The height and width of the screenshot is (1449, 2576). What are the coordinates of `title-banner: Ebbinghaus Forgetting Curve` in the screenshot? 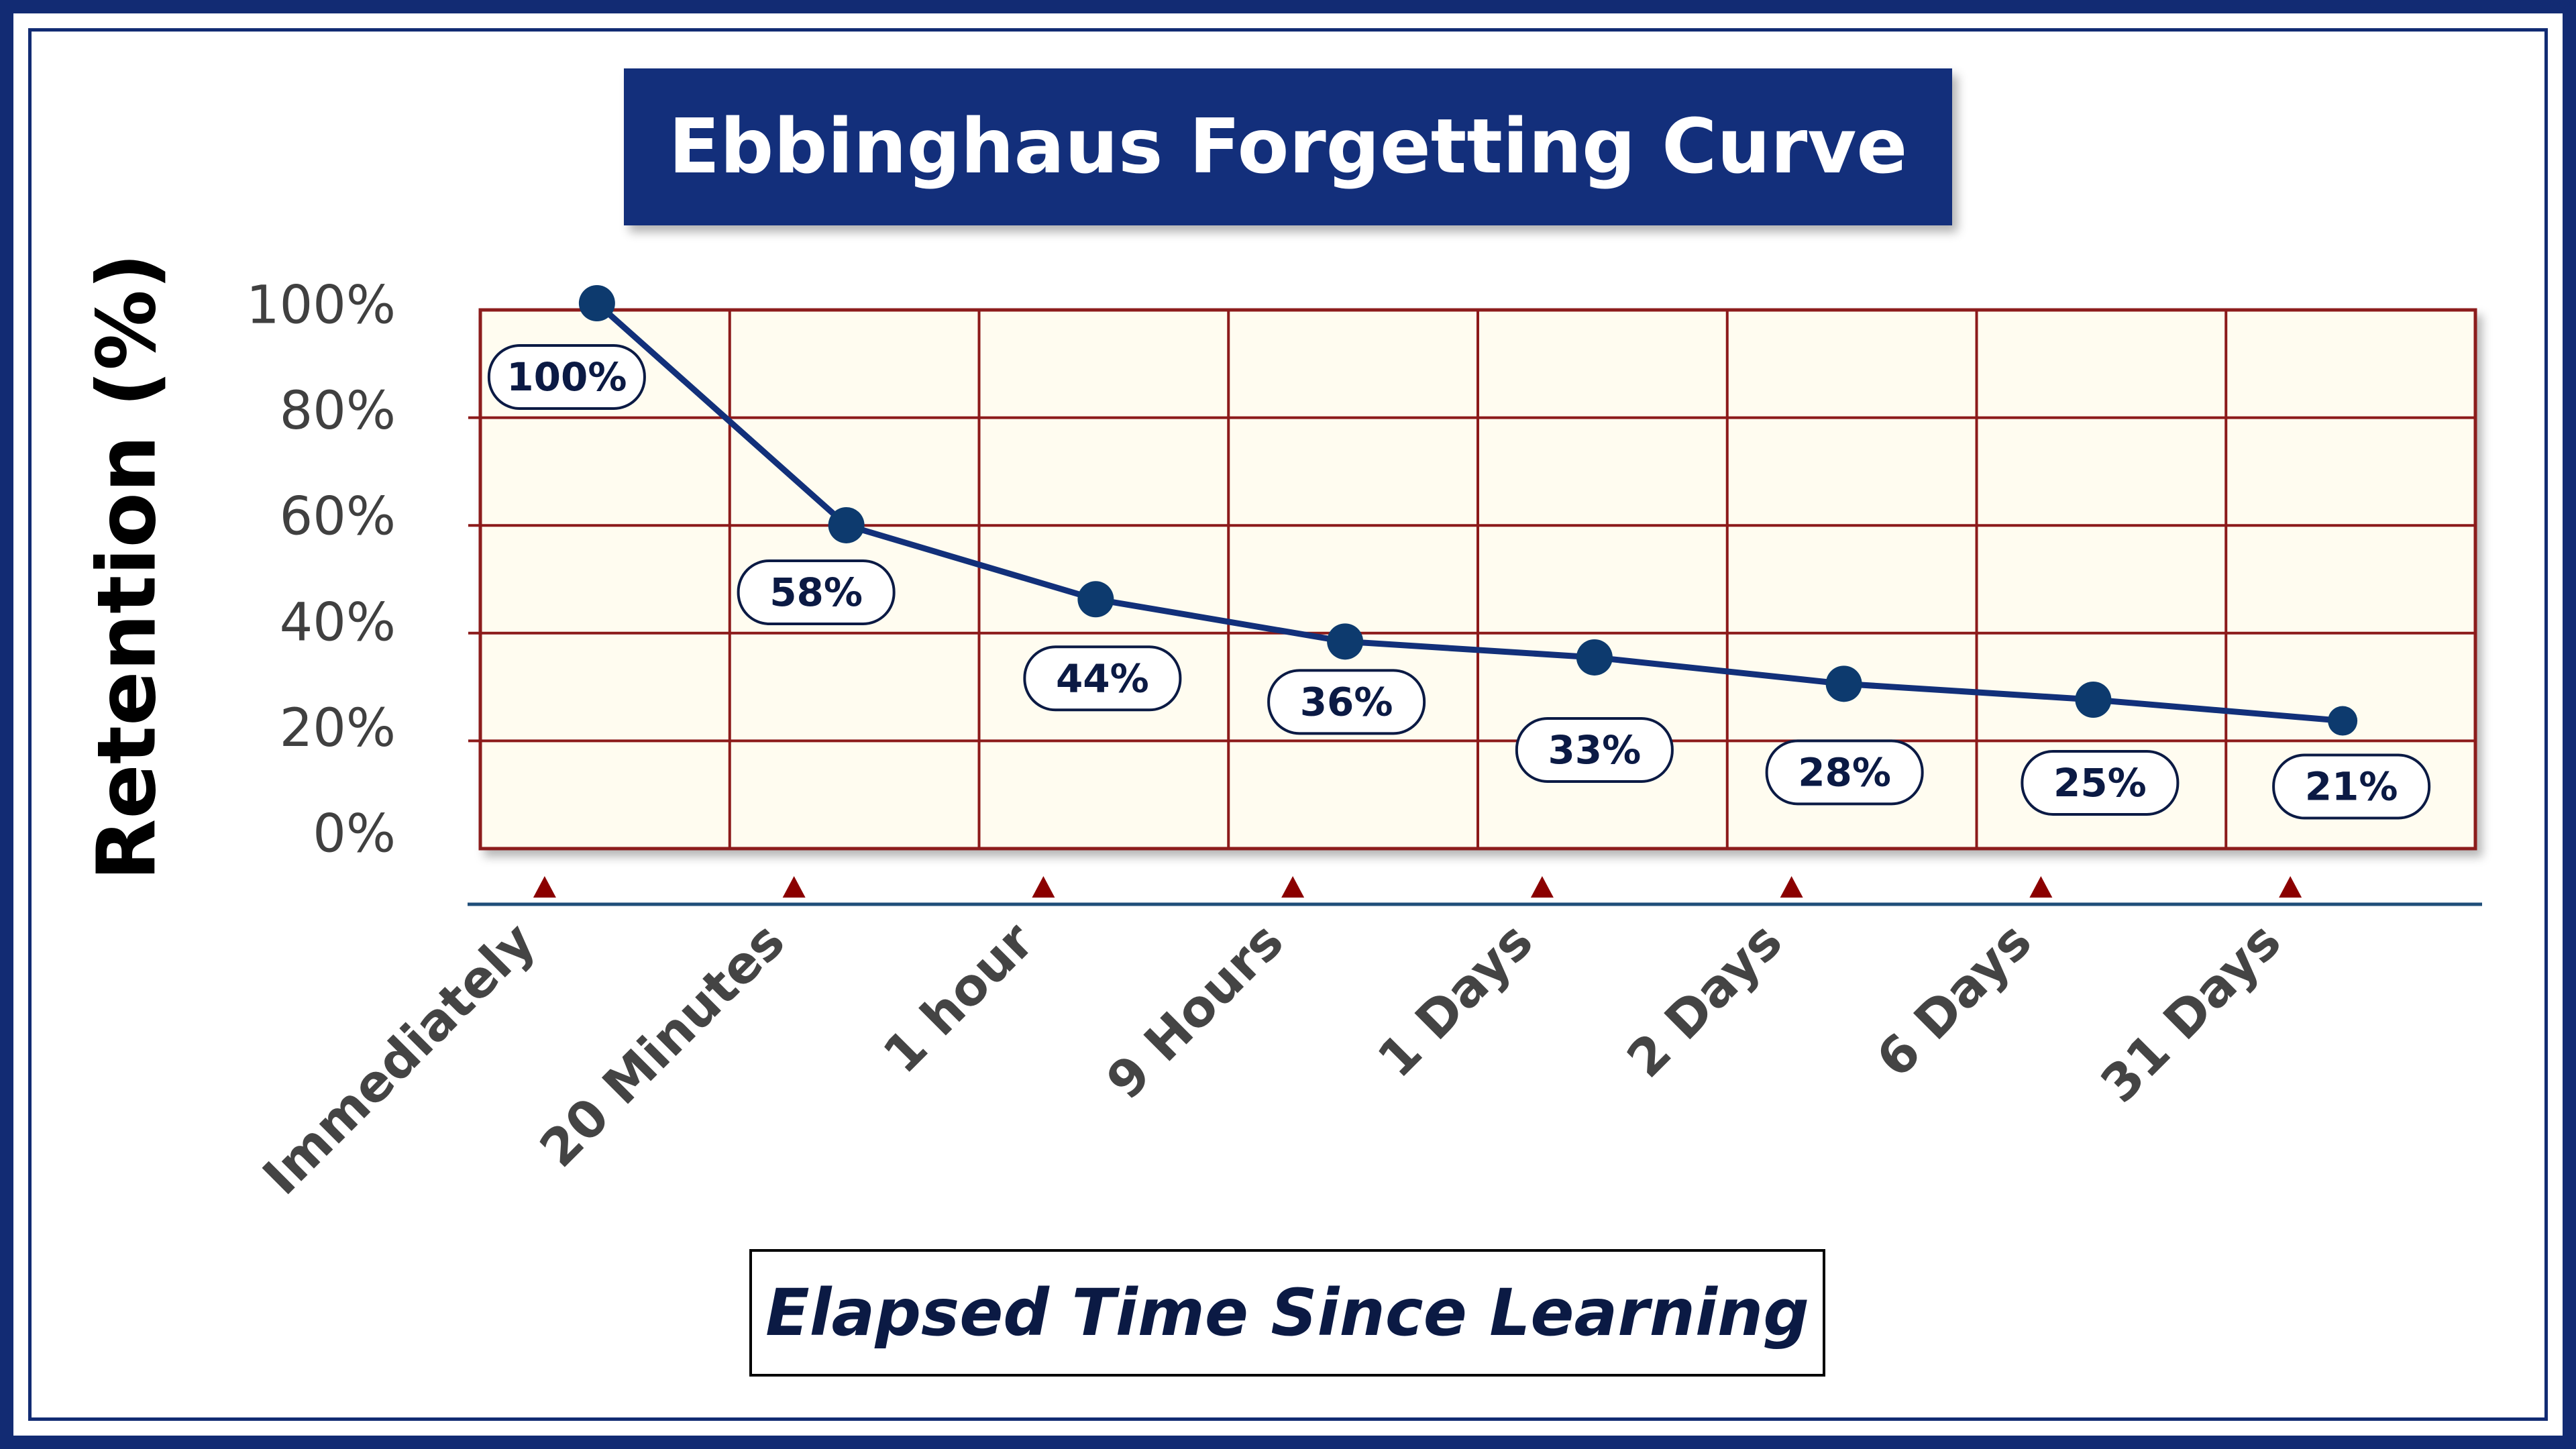 It's located at (1288, 146).